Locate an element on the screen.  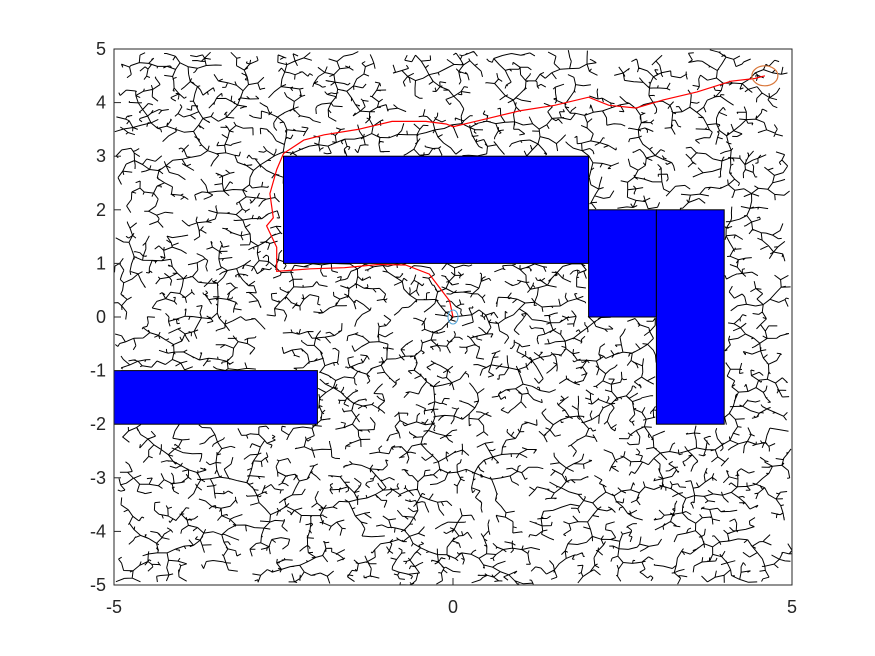
y-tick-label: 2 is located at coordinates (101, 210).